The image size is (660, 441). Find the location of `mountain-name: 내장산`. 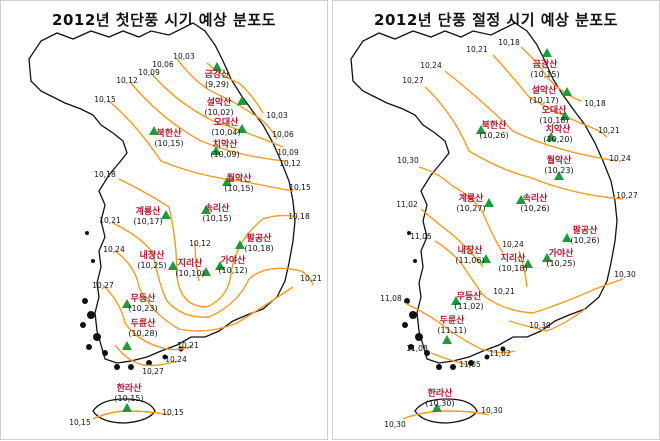

mountain-name: 내장산 is located at coordinates (153, 255).